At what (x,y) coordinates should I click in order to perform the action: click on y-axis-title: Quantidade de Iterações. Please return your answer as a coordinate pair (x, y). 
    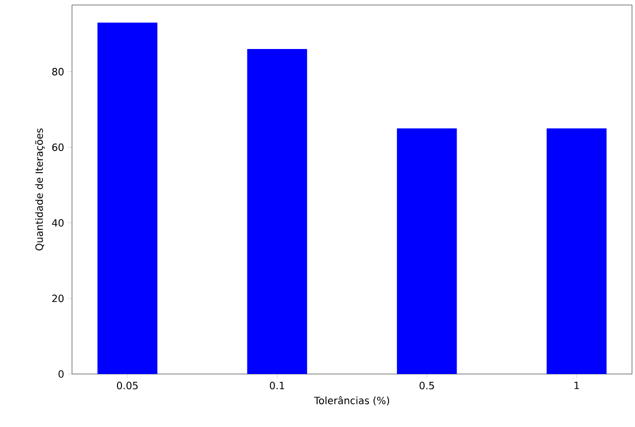
    Looking at the image, I should click on (40, 189).